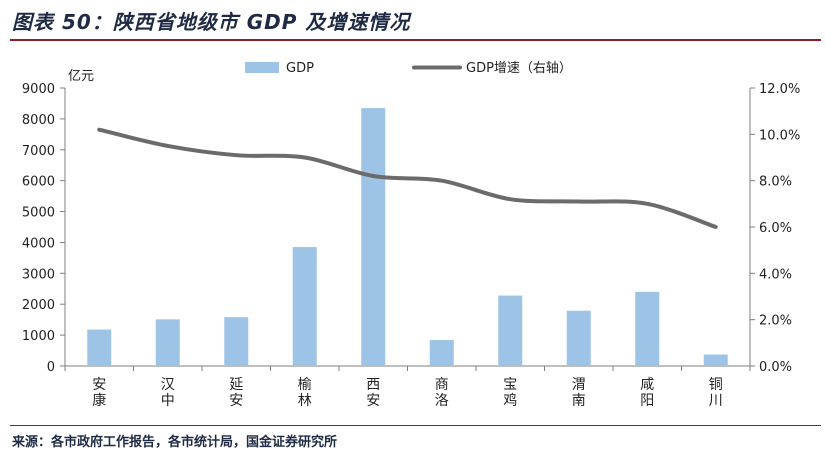 The width and height of the screenshot is (831, 465). What do you see at coordinates (211, 22) in the screenshot?
I see `figure-title: 图表 50：陕西省地级市 GDP 及增速情况` at bounding box center [211, 22].